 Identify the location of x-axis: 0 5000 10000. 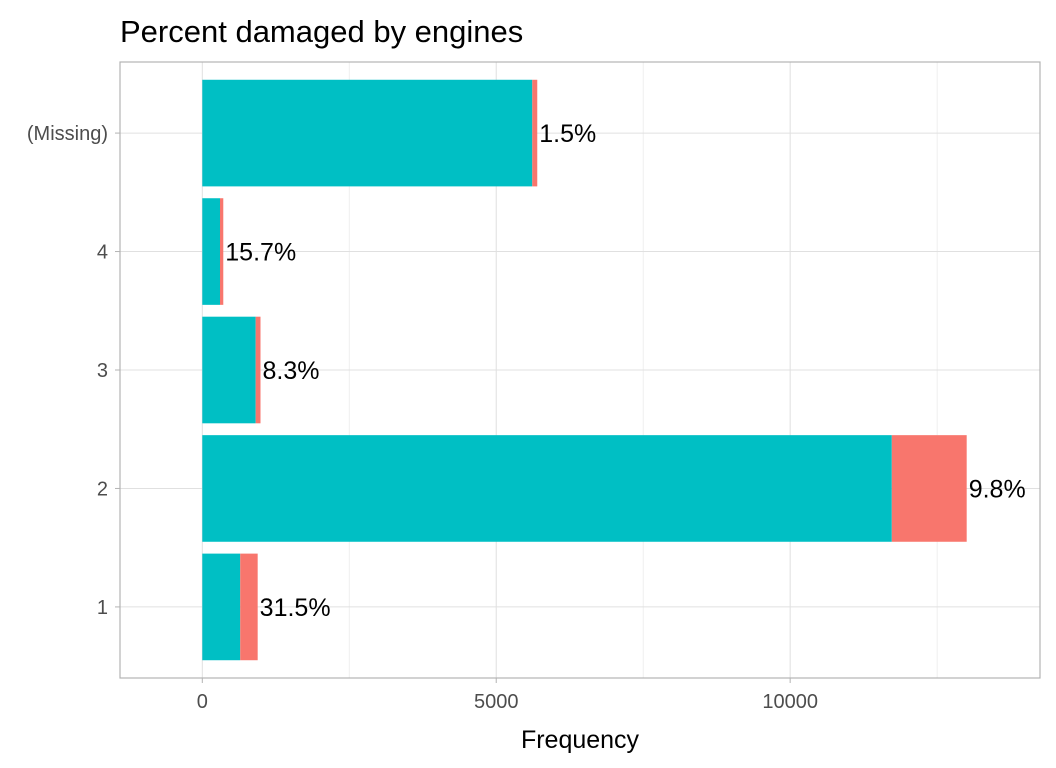
(507, 695).